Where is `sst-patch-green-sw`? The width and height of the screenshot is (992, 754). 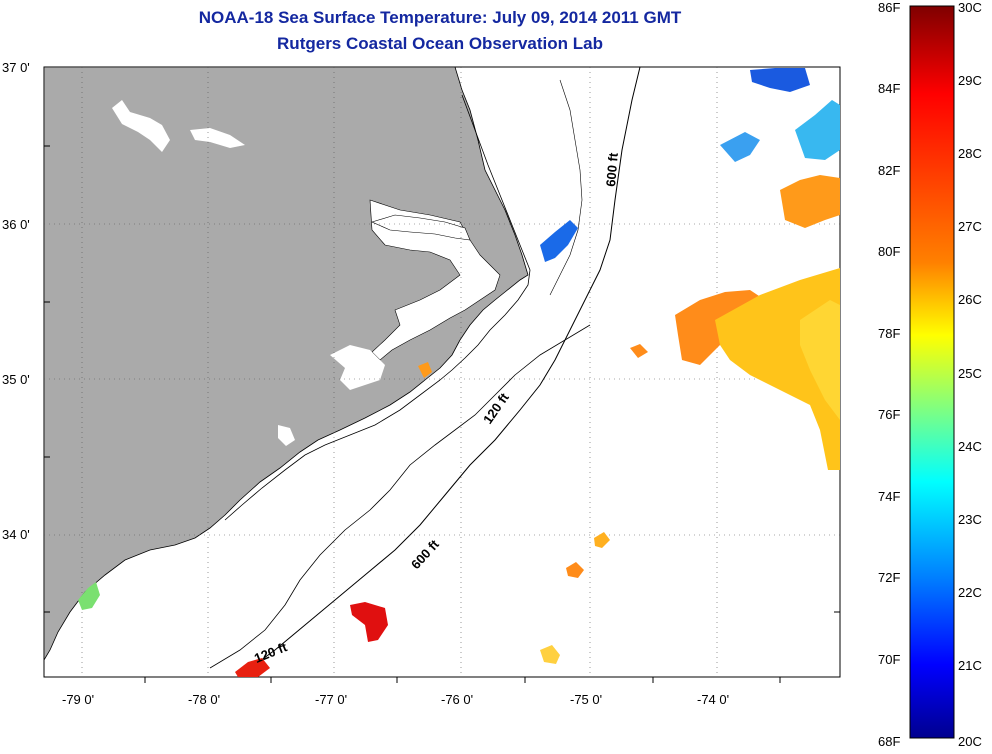
sst-patch-green-sw is located at coordinates (89, 596).